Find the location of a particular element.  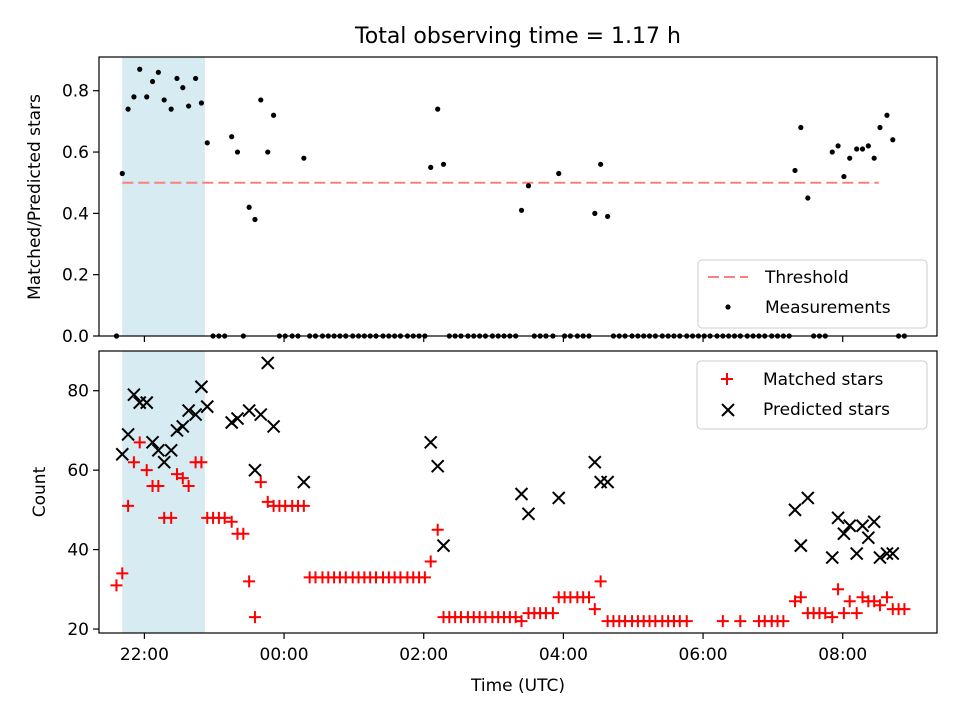

top-legend-box is located at coordinates (812, 294).